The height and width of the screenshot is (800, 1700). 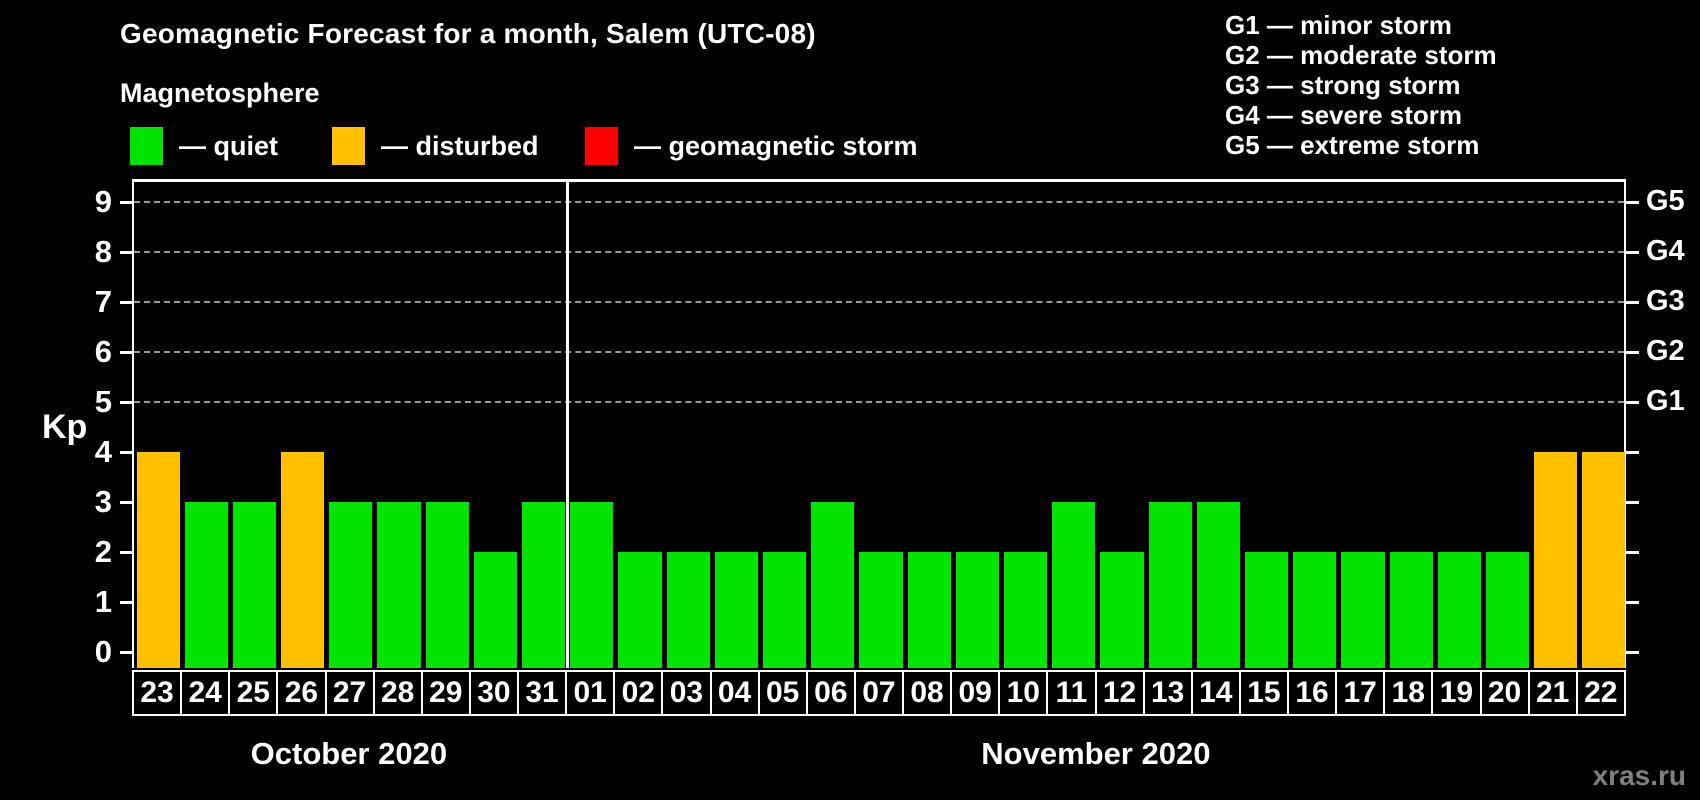 What do you see at coordinates (1352, 145) in the screenshot?
I see `g-scale-legend-item-g5: G5 — extreme storm` at bounding box center [1352, 145].